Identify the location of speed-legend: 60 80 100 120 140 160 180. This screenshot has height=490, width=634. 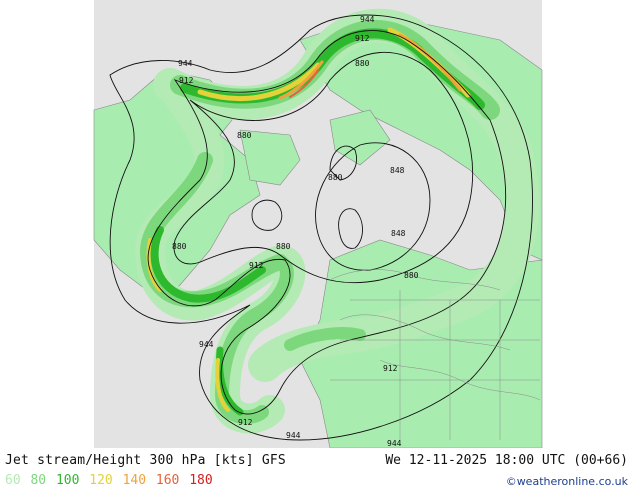
(110, 480).